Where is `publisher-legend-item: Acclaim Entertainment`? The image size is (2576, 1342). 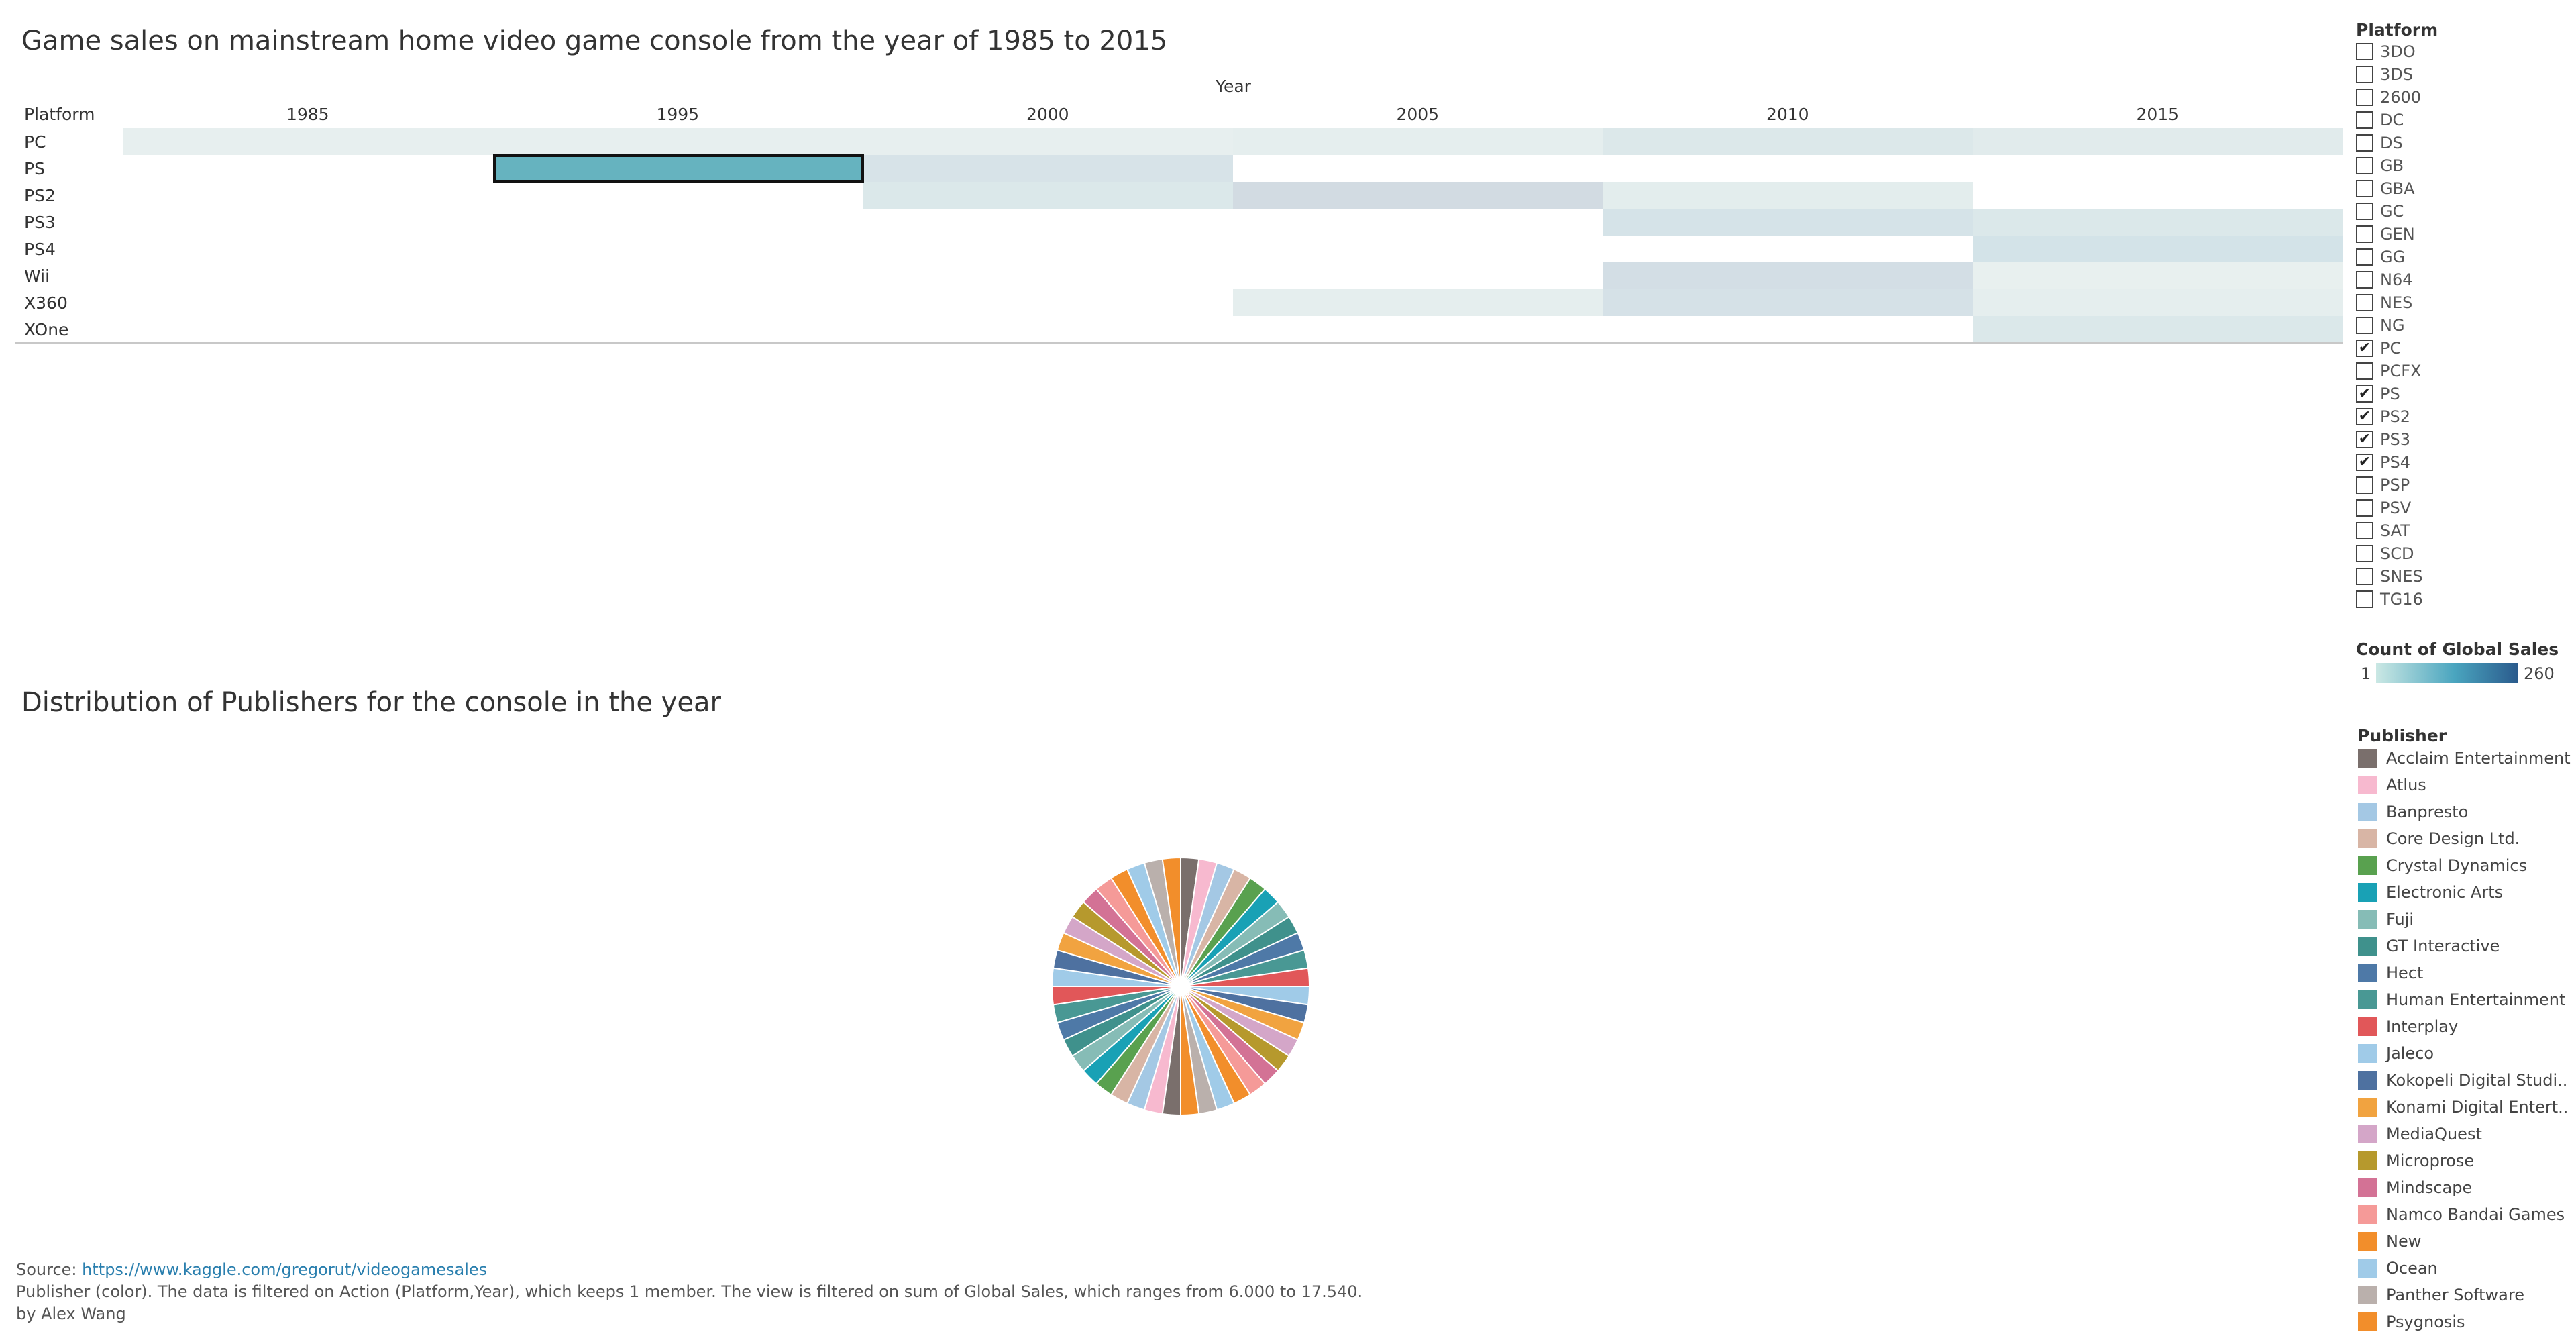
publisher-legend-item: Acclaim Entertainment is located at coordinates (2464, 759).